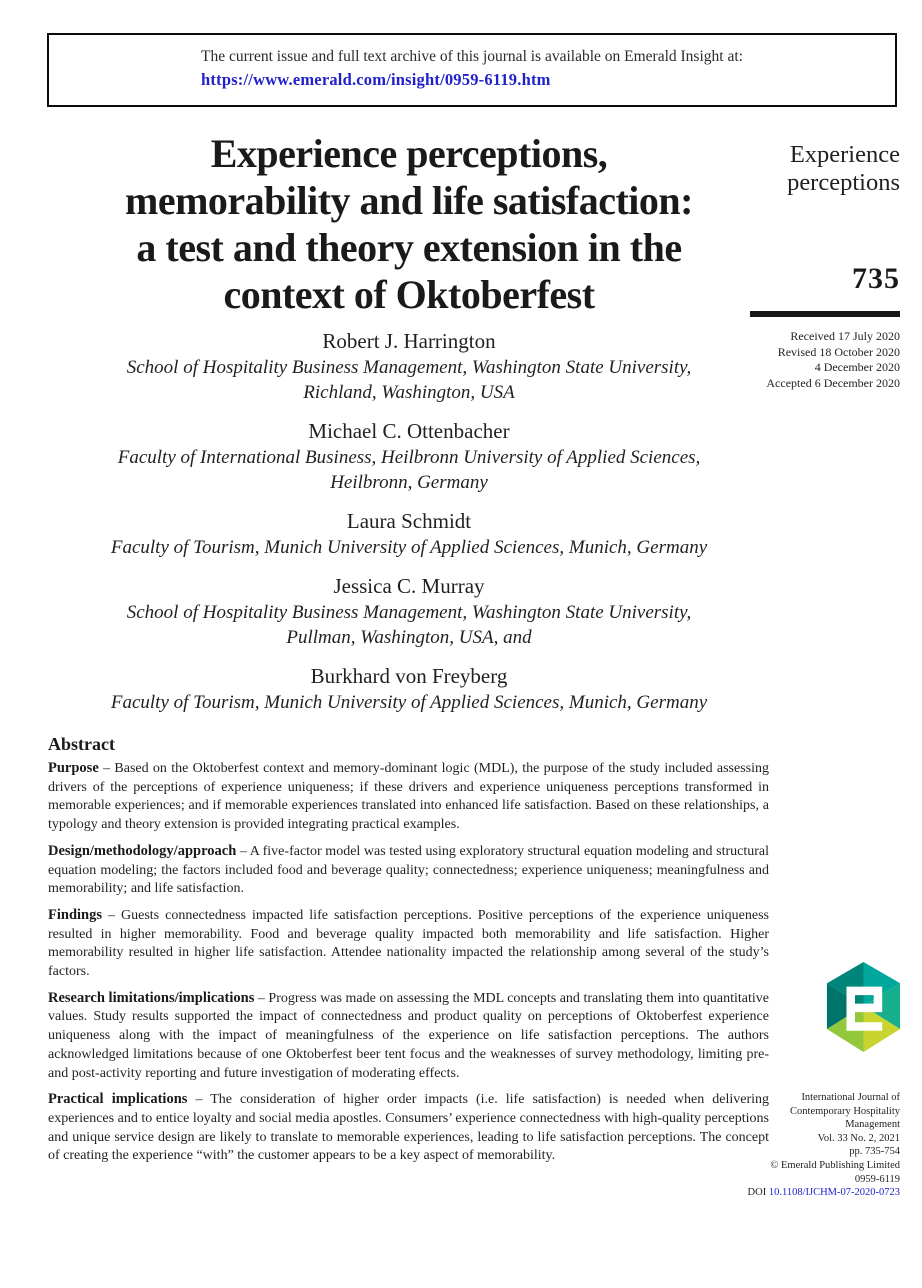  I want to click on author-affiliation: Pullman, Washington, USA, and, so click(409, 637).